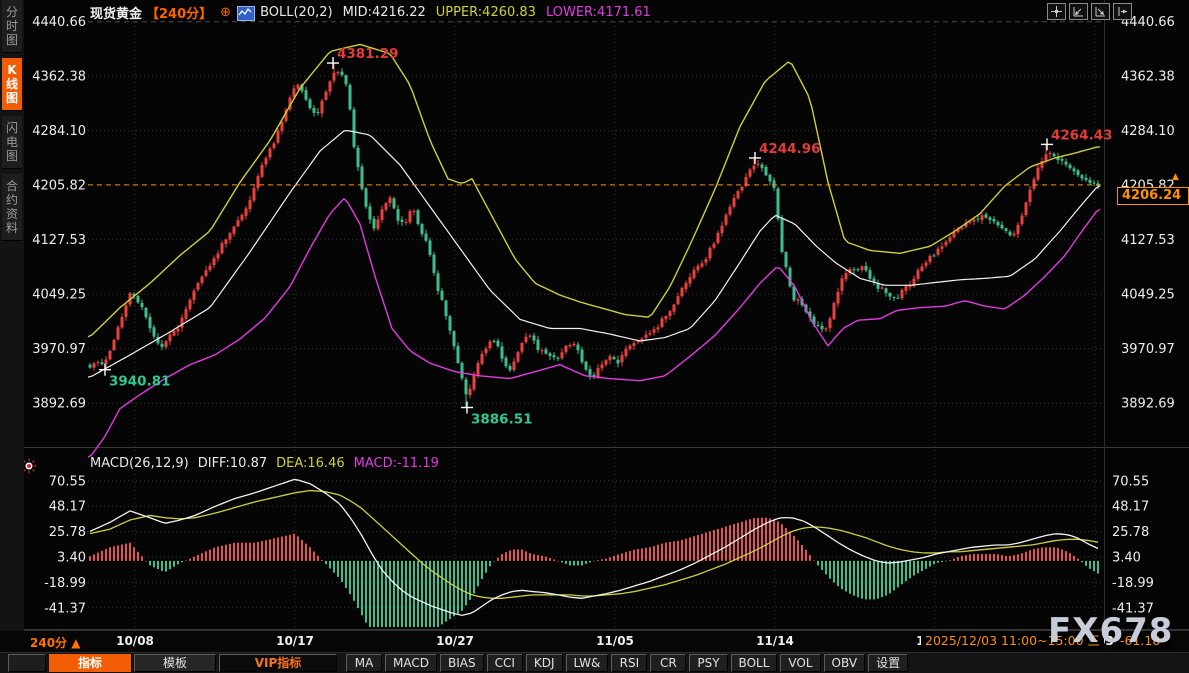  What do you see at coordinates (455, 641) in the screenshot?
I see `x-axis-label-10-27: 10/27` at bounding box center [455, 641].